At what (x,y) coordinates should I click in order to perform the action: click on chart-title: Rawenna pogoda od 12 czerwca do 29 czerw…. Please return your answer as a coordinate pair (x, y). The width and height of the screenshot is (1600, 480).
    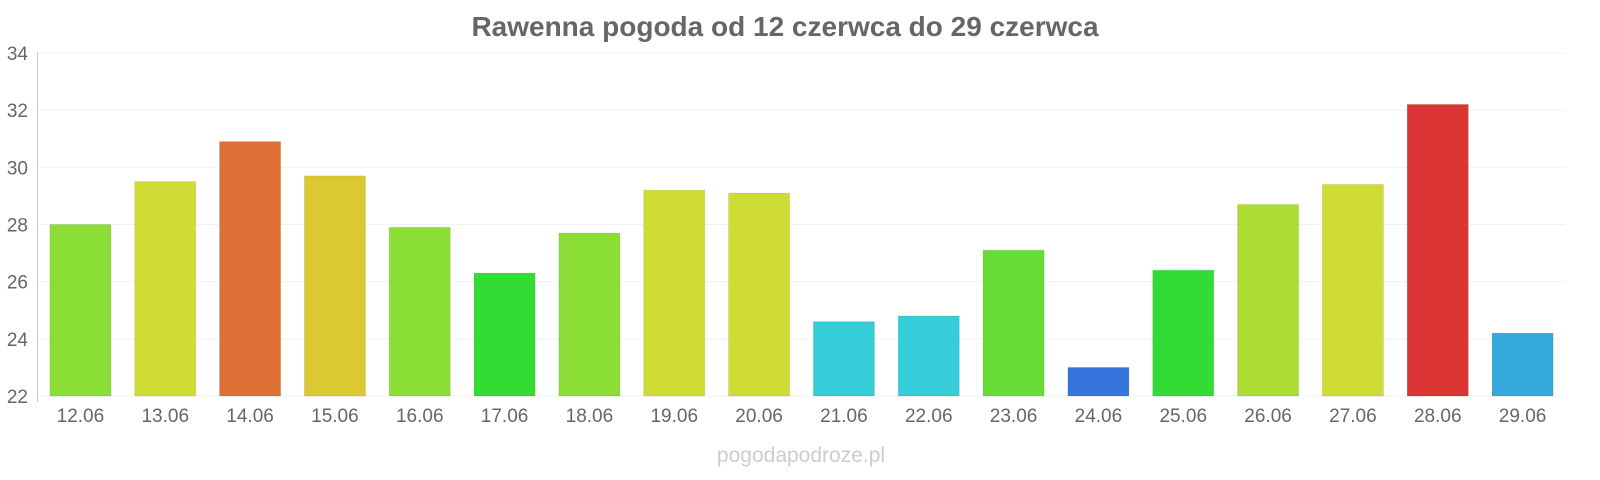
    Looking at the image, I should click on (785, 26).